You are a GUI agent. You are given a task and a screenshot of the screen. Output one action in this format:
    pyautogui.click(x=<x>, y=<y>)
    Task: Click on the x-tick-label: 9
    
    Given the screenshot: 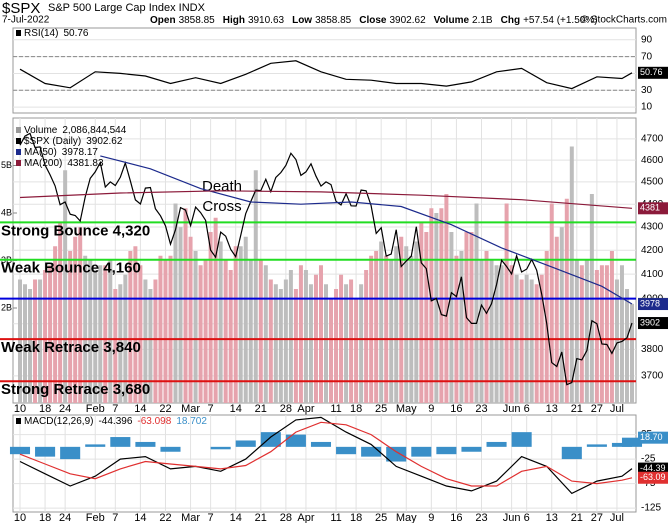 What is the action you would take?
    pyautogui.click(x=431, y=409)
    